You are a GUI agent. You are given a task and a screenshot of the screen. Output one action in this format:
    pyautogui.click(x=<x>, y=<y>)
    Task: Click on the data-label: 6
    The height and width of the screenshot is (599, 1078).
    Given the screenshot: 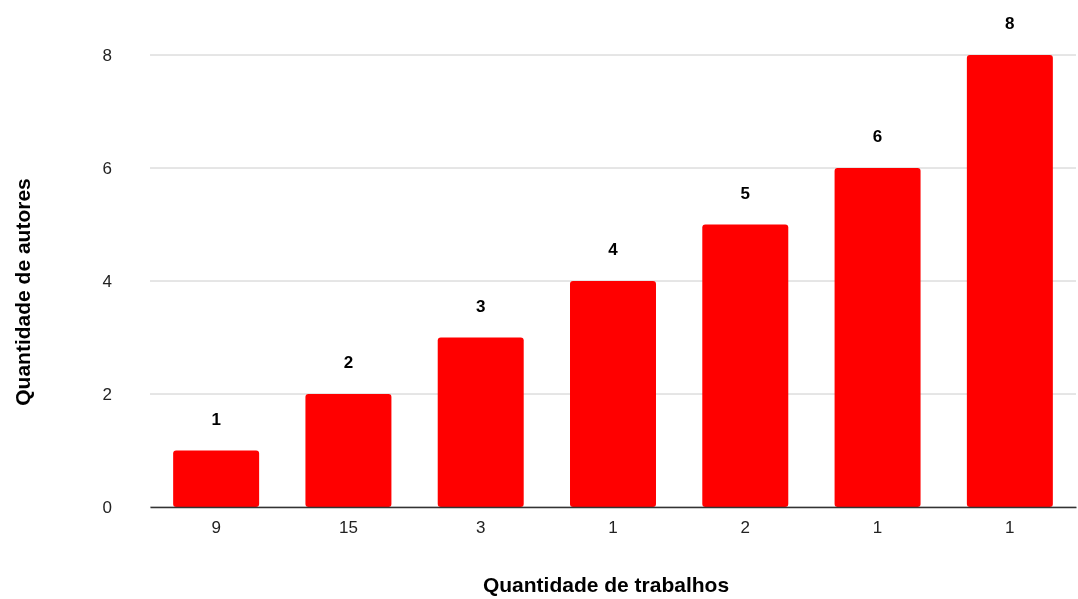 What is the action you would take?
    pyautogui.click(x=877, y=136)
    